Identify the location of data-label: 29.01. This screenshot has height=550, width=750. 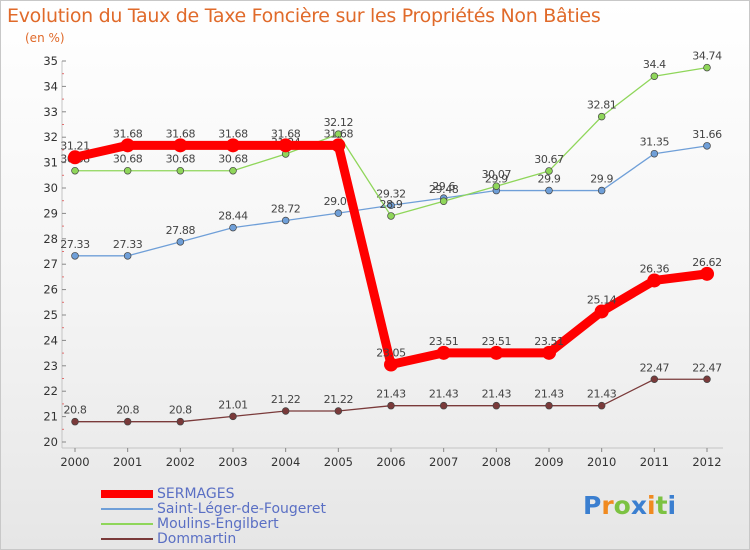
(339, 201).